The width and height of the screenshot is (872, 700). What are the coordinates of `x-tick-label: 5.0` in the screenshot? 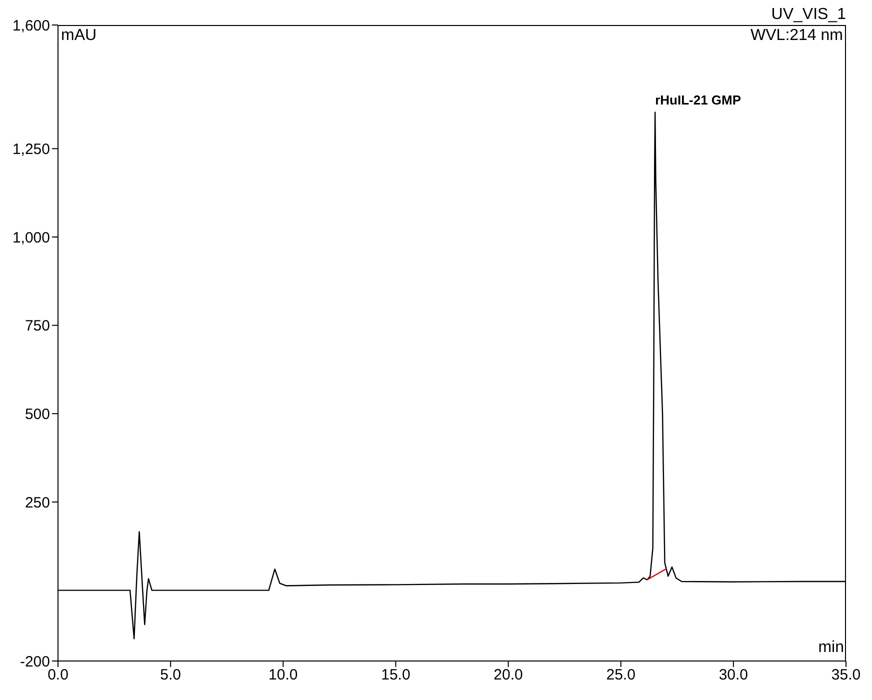 It's located at (170, 675).